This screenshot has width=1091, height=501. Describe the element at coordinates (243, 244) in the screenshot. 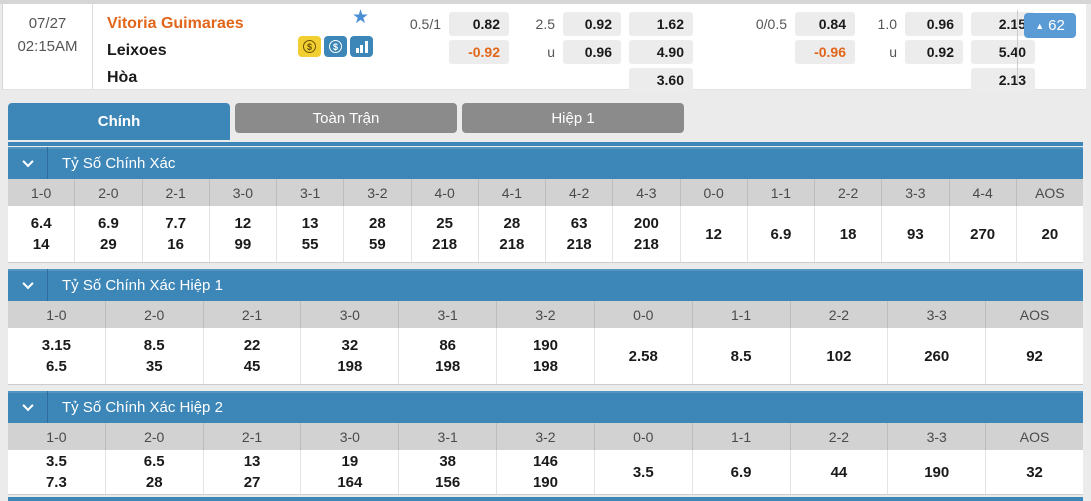

I see `odds-value: 99` at that location.